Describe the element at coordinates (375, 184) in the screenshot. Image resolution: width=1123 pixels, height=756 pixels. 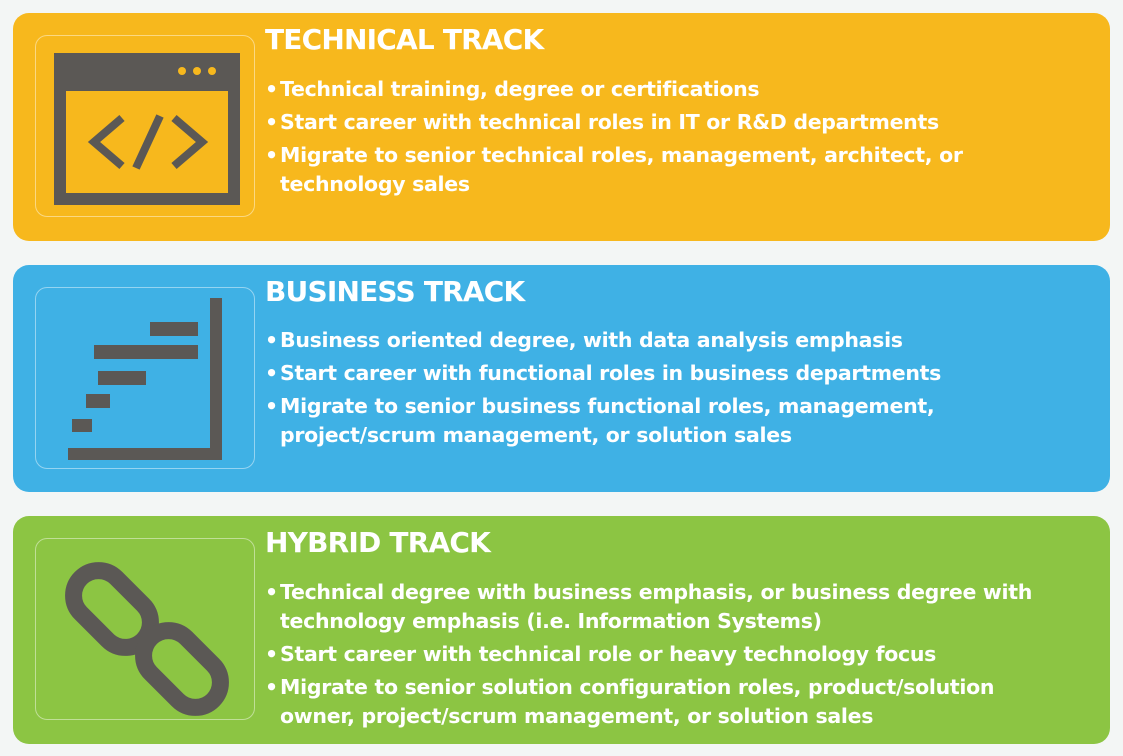
I see `bullet-text: technology sales` at that location.